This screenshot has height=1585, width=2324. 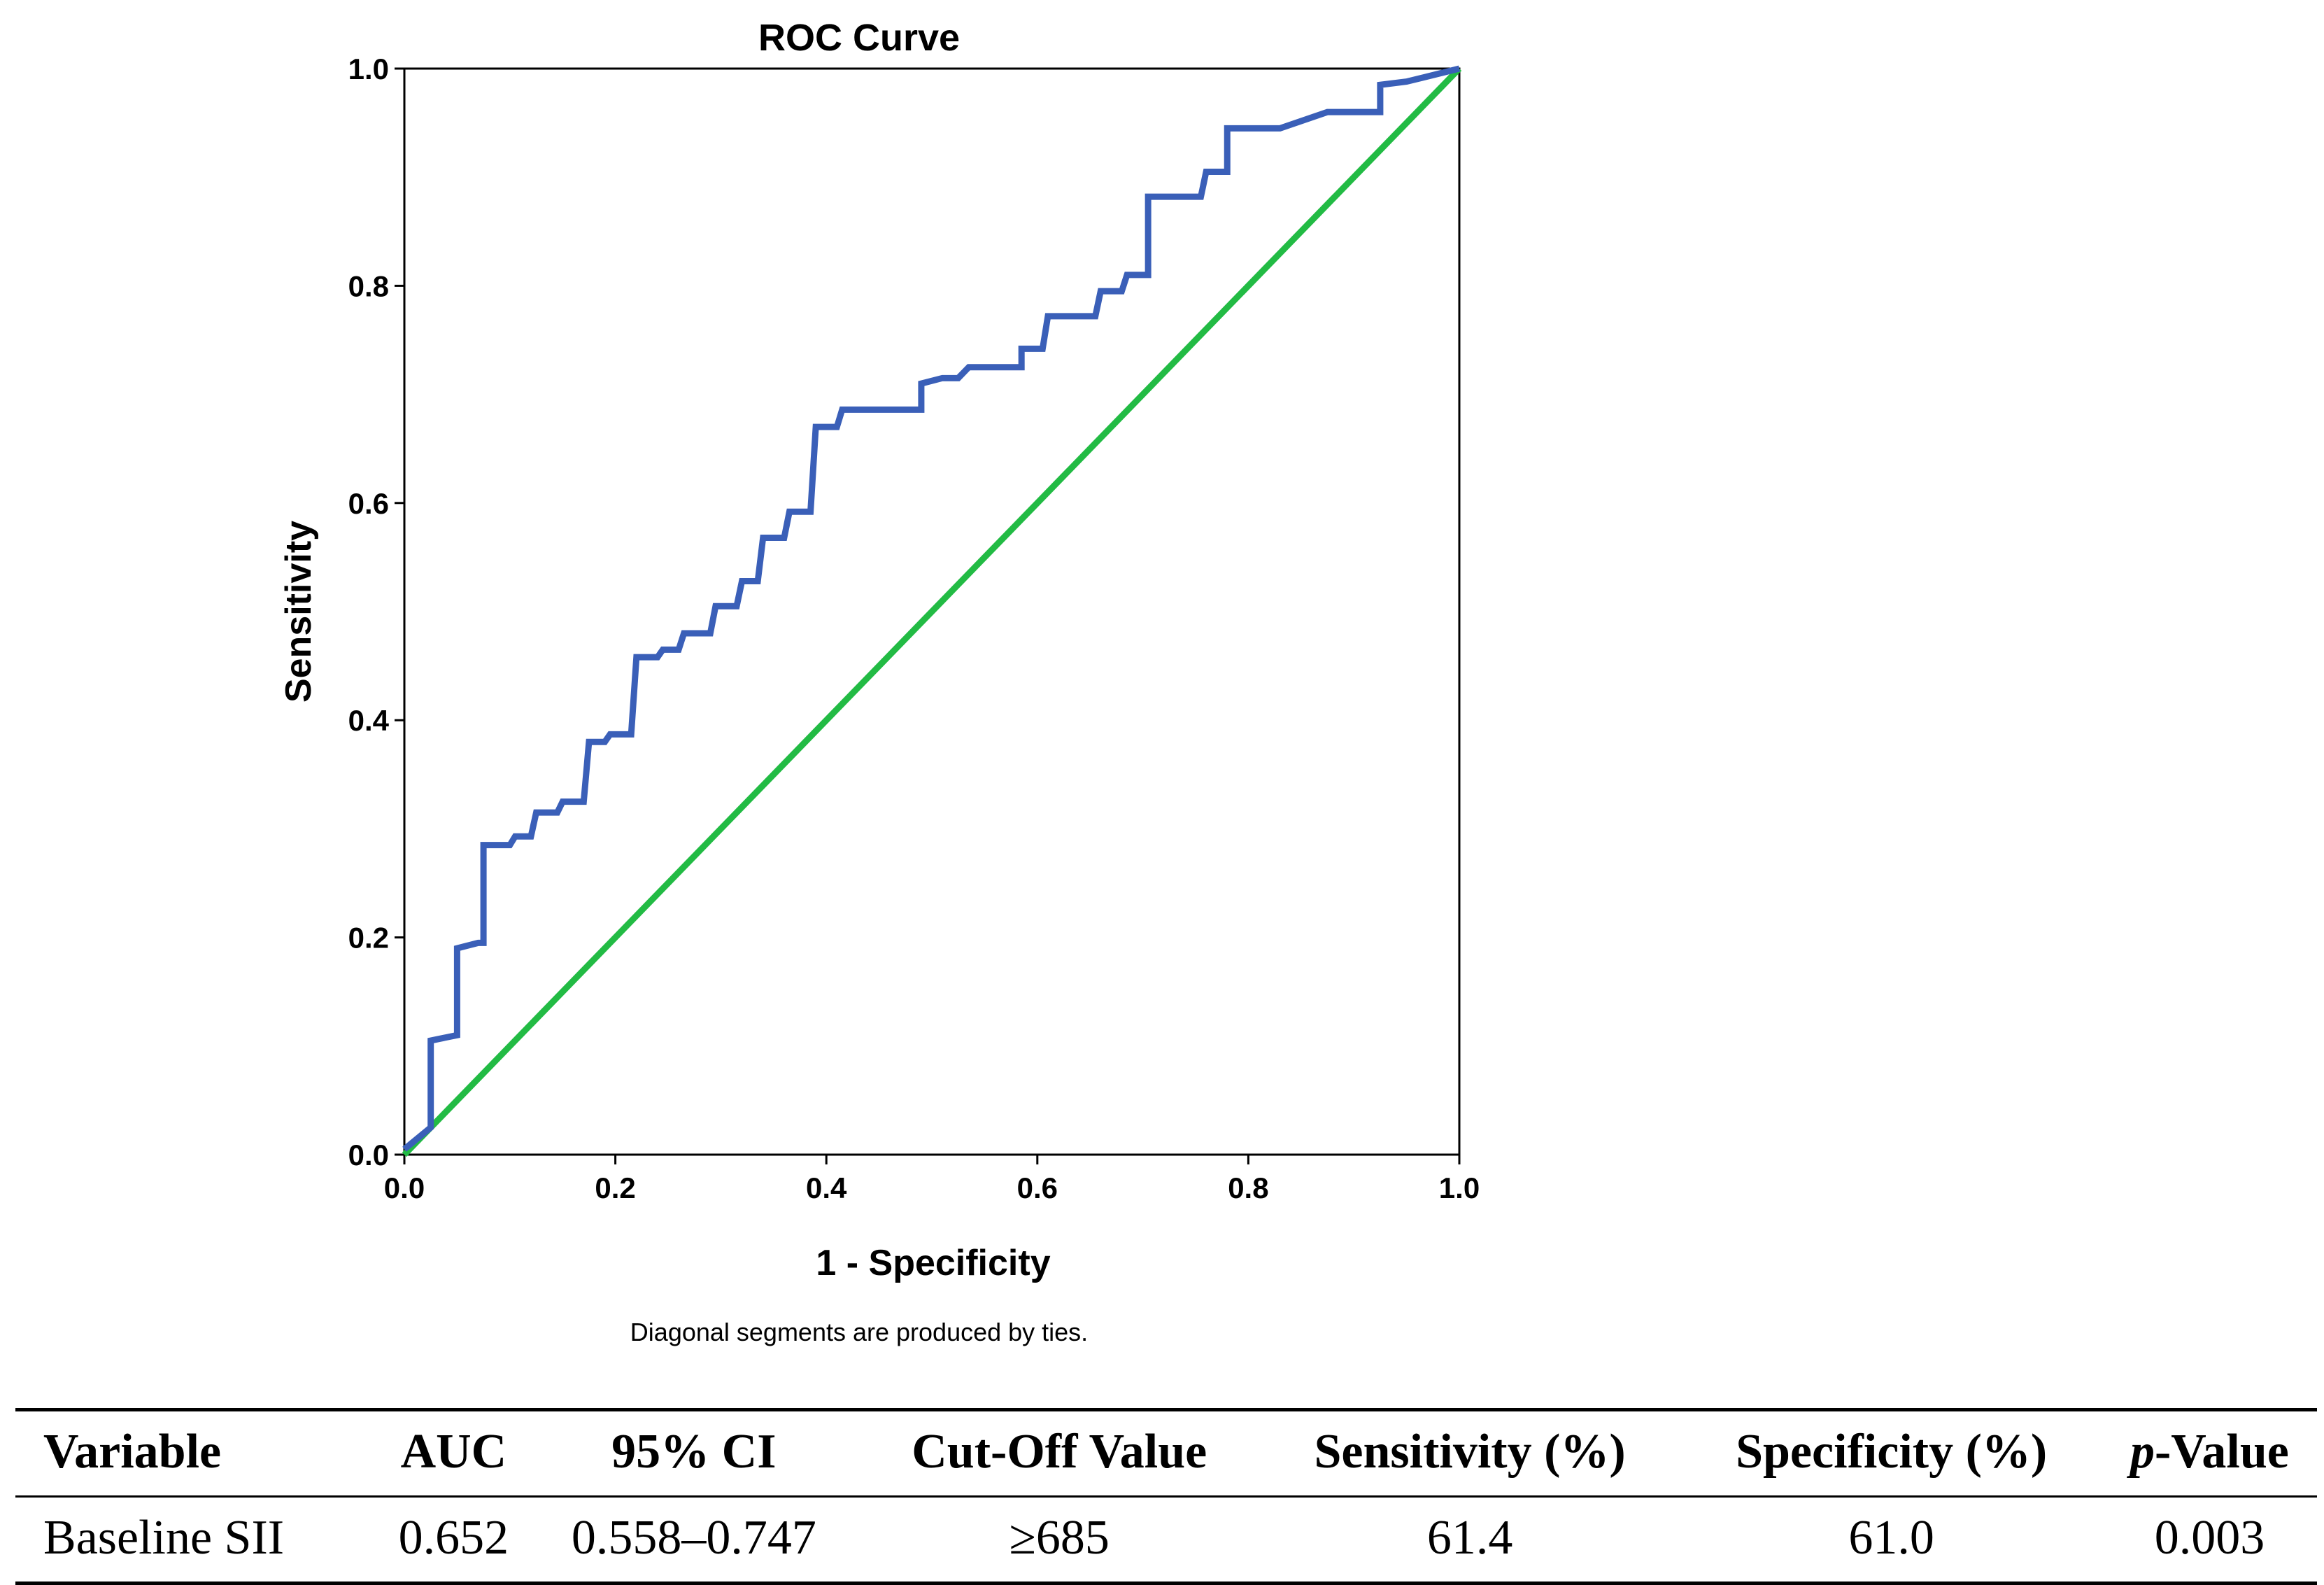 I want to click on chart-footnote: Diagonal segments are produced by ties., so click(x=859, y=1332).